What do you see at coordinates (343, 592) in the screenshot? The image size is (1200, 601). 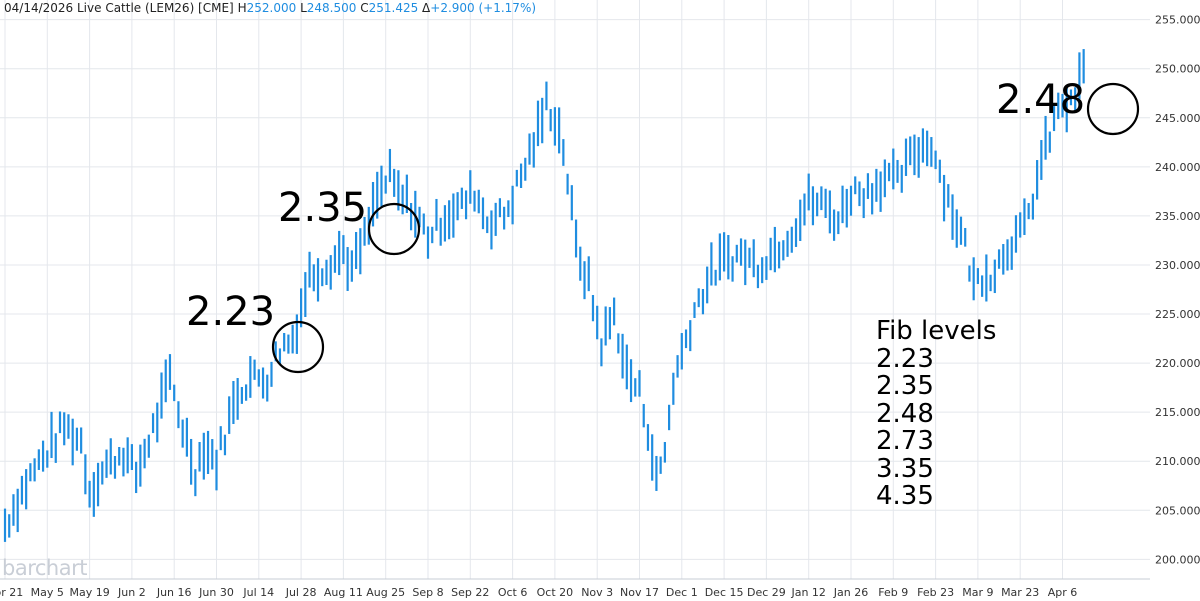 I see `x-tick-label: Aug 11` at bounding box center [343, 592].